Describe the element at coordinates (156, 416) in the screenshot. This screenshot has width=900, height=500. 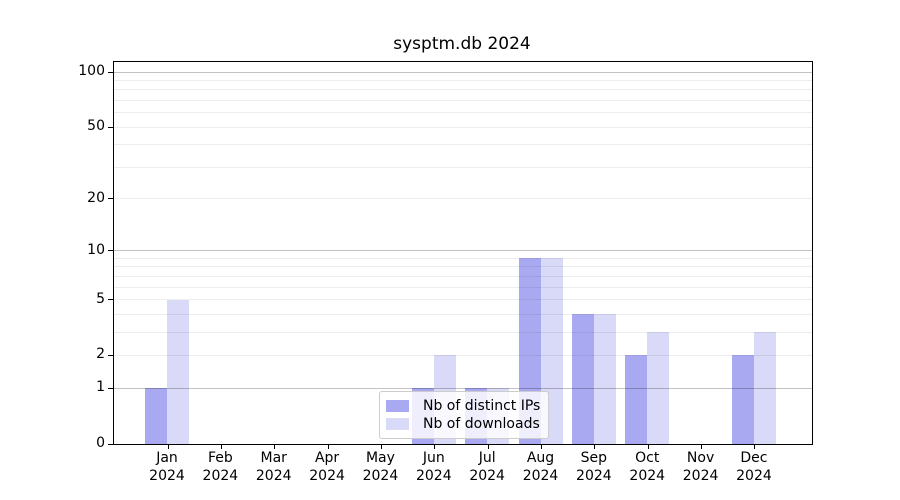
I see `bar-nb-of-distinct-ips-jan` at that location.